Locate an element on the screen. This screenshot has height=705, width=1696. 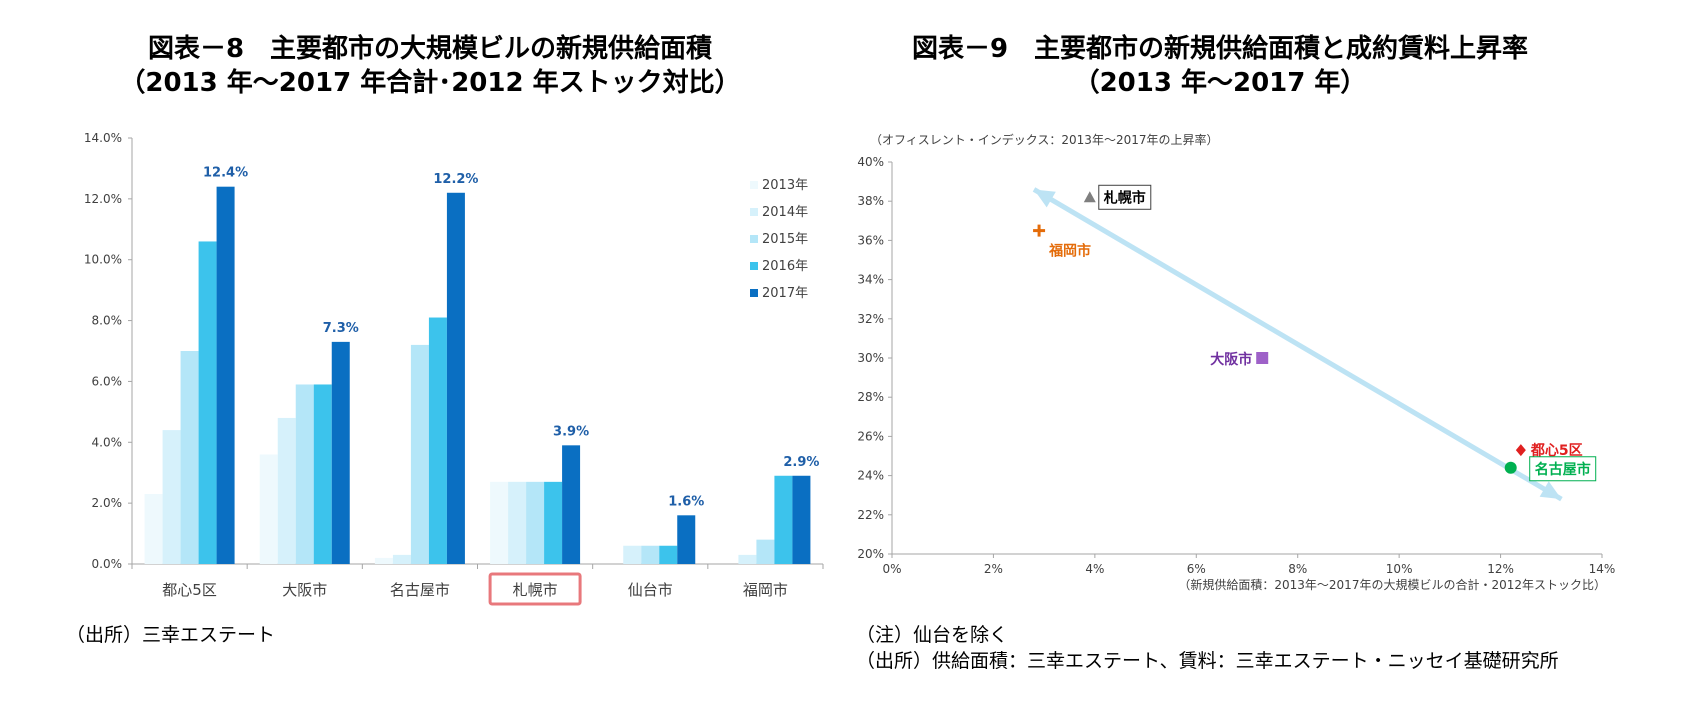
x-tick-label: 0% is located at coordinates (891, 569).